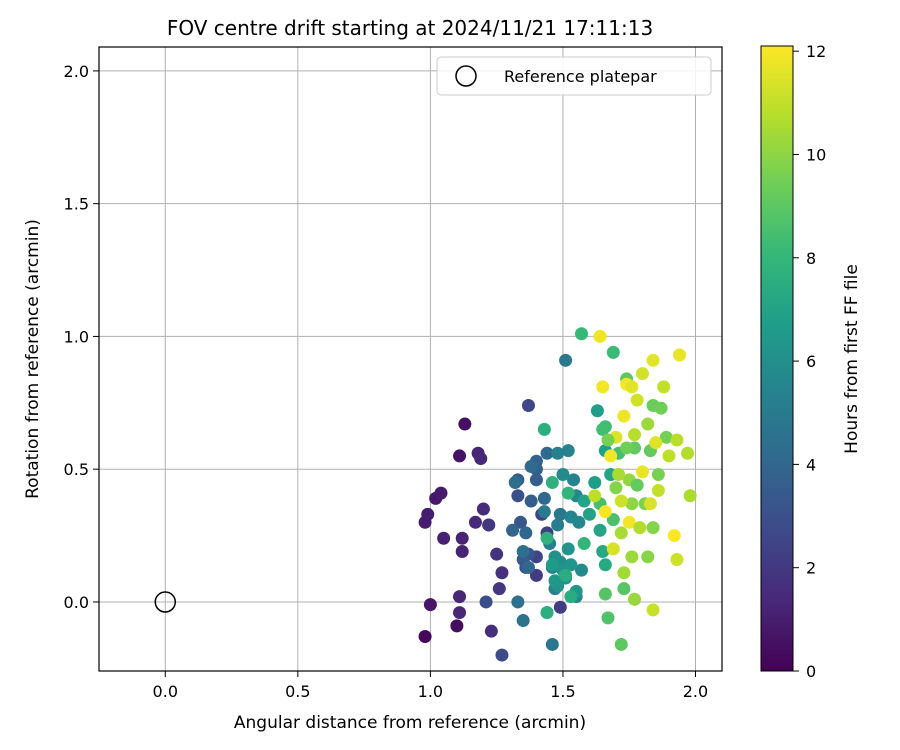  What do you see at coordinates (76, 71) in the screenshot?
I see `y-tick-label: 2.0` at bounding box center [76, 71].